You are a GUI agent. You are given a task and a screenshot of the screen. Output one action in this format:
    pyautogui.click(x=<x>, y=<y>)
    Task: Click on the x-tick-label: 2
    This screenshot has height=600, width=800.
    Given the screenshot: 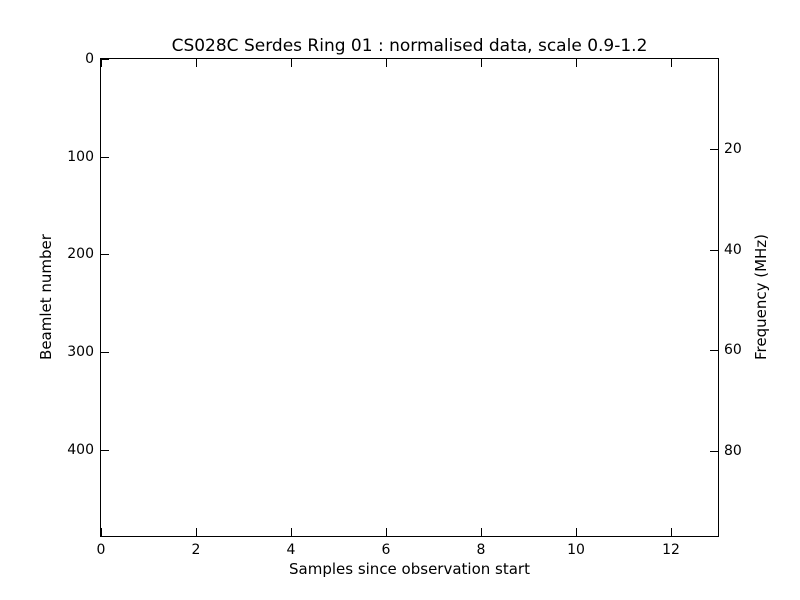 What is the action you would take?
    pyautogui.click(x=196, y=550)
    